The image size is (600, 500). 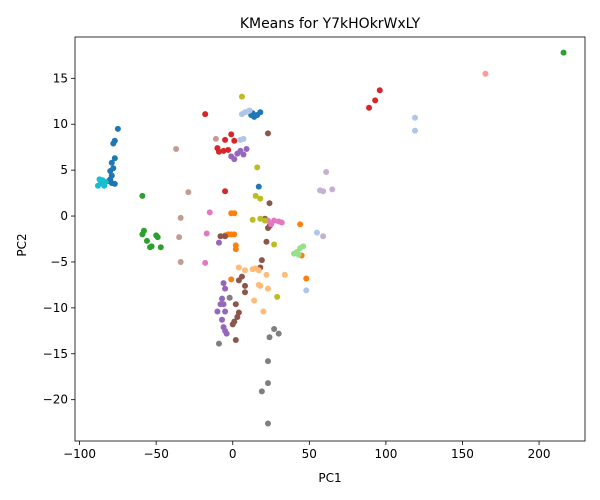 What do you see at coordinates (64, 216) in the screenshot?
I see `y-tick-label: 0` at bounding box center [64, 216].